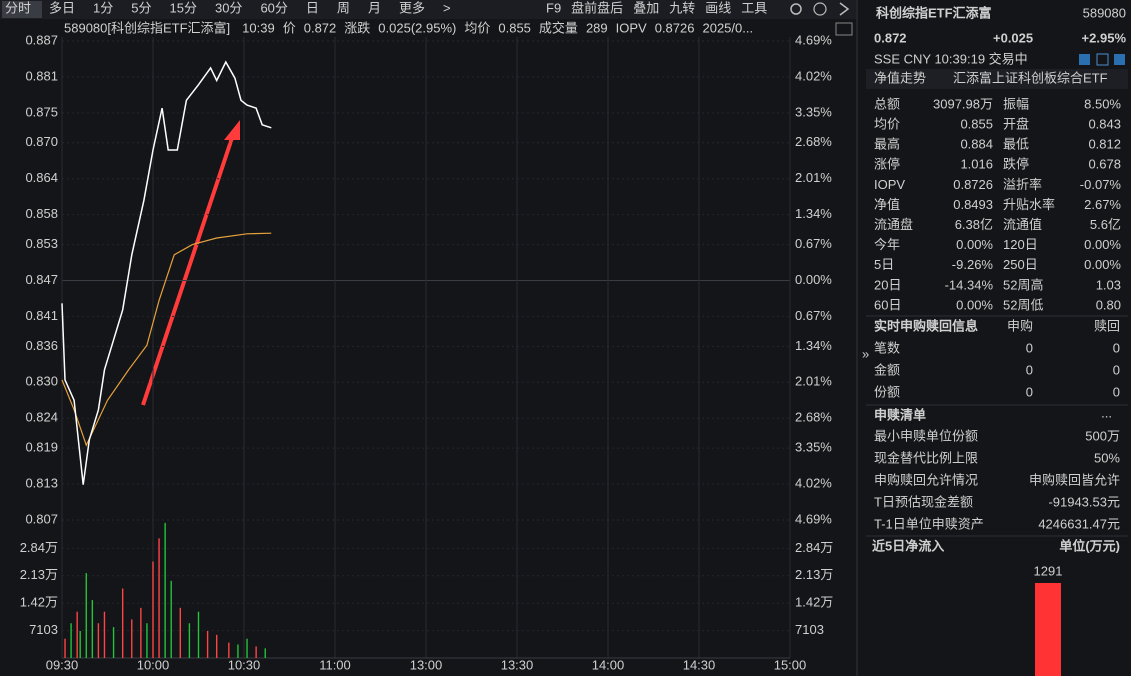  What do you see at coordinates (39, 574) in the screenshot?
I see `volume-tick-label: 2.13万` at bounding box center [39, 574].